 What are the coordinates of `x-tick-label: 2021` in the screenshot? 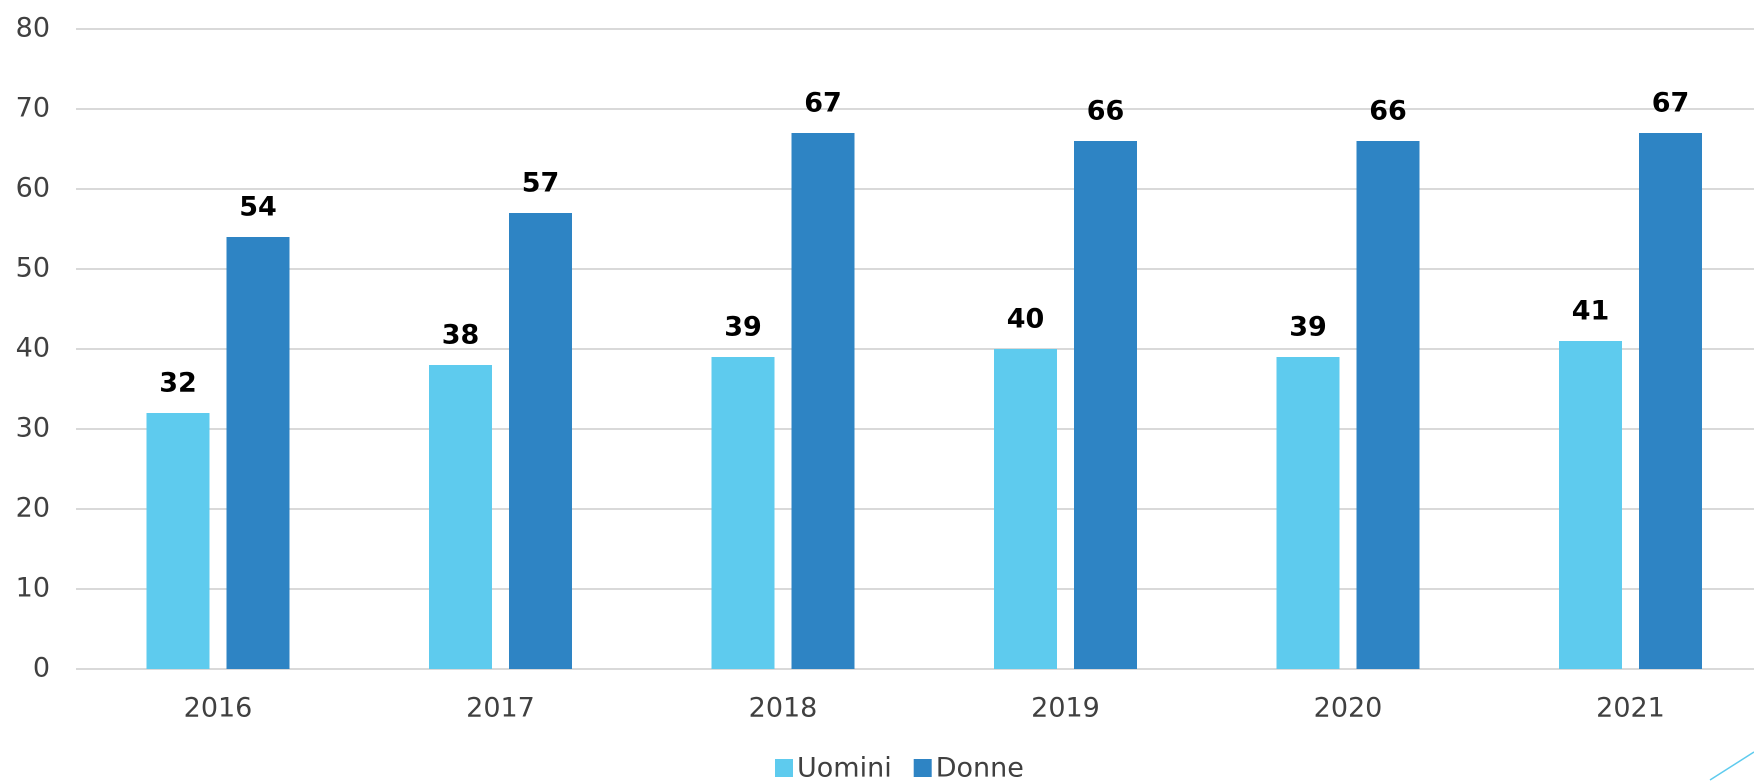 It's located at (1630, 708).